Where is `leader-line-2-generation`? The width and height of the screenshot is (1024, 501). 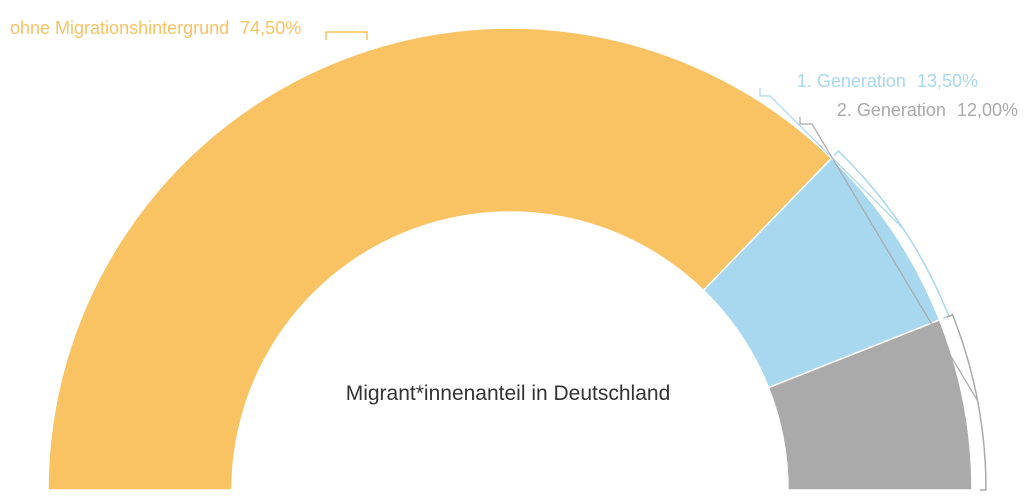
leader-line-2-generation is located at coordinates (889, 259).